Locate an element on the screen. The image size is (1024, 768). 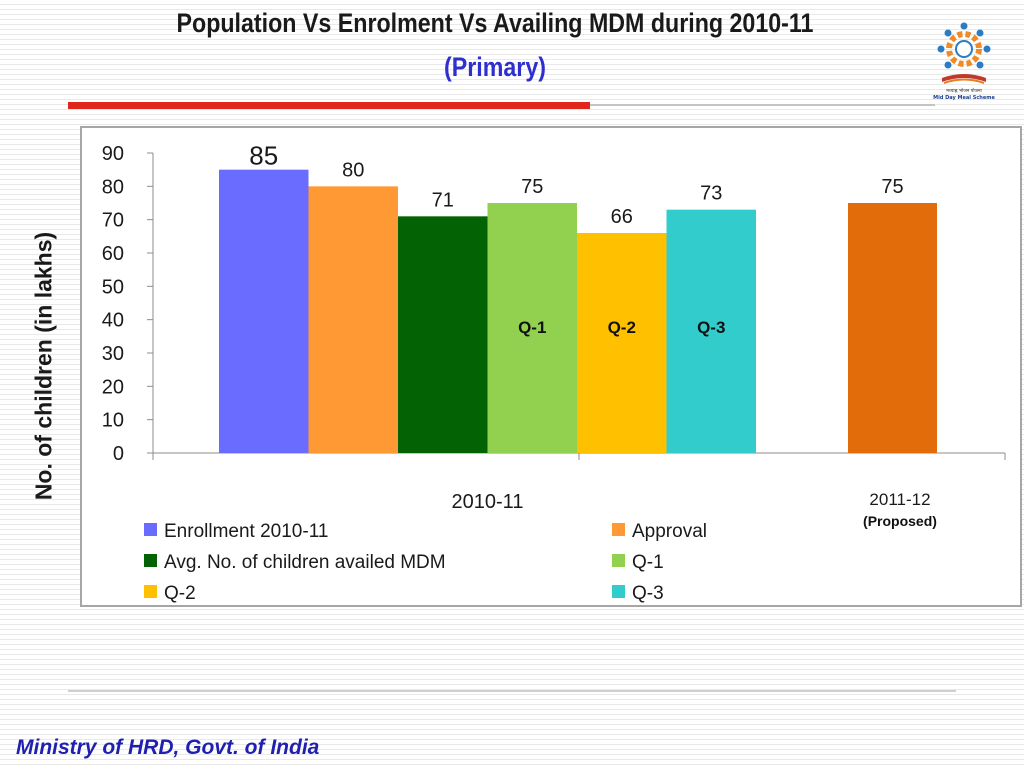
logo-text-english: Mid Day Meal Scheme is located at coordinates (964, 98).